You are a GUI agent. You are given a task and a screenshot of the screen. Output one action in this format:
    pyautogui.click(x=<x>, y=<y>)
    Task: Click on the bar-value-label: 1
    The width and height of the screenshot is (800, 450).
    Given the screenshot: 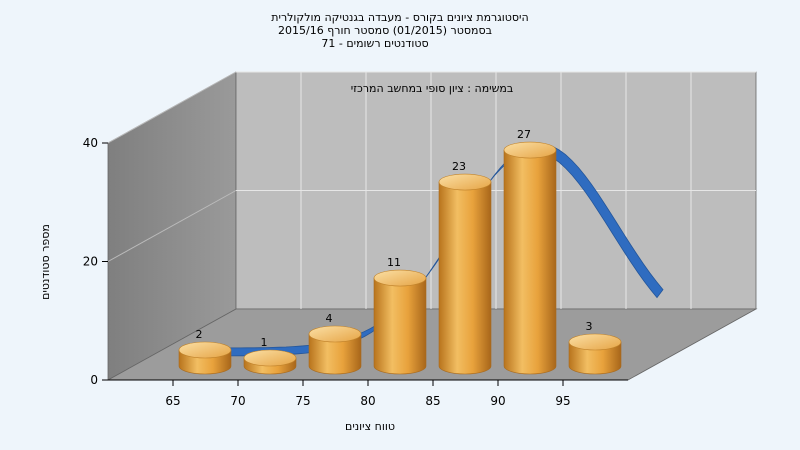 What is the action you would take?
    pyautogui.click(x=264, y=342)
    